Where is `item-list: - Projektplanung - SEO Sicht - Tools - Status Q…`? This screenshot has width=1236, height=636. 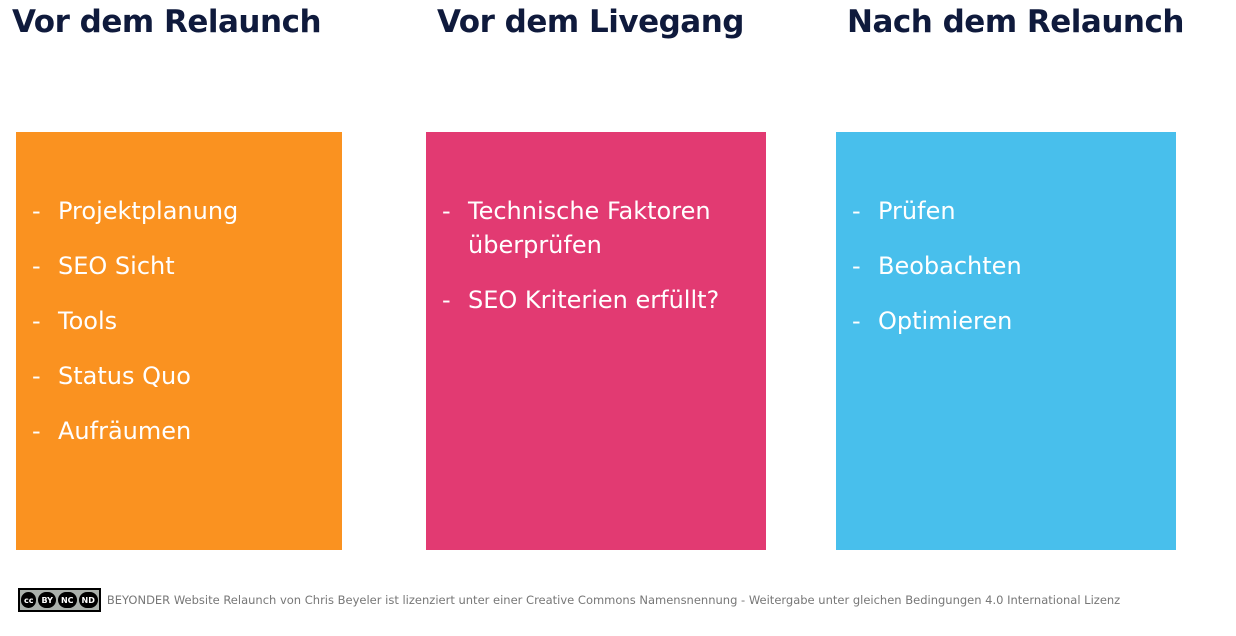
item-list: - Projektplanung - SEO Sicht - Tools - Status Q… is located at coordinates (182, 331).